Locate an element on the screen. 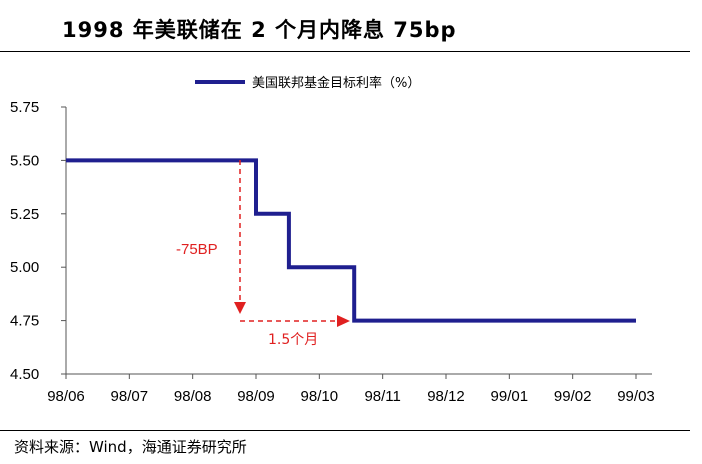 This screenshot has height=464, width=702. x-tick-label: 98/06 is located at coordinates (66, 396).